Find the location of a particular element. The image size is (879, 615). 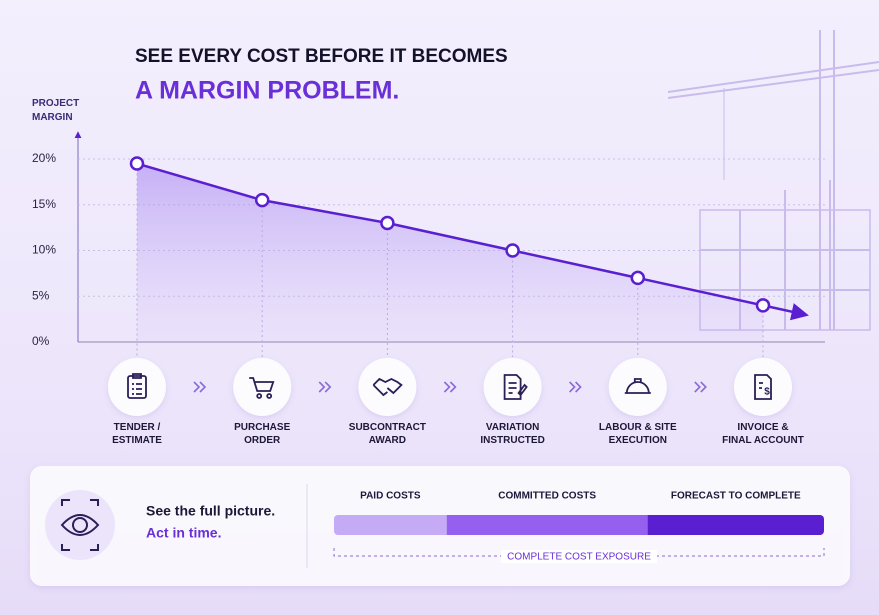

title: SEE EVERY COST BEFORE IT BECOMES is located at coordinates (321, 56).